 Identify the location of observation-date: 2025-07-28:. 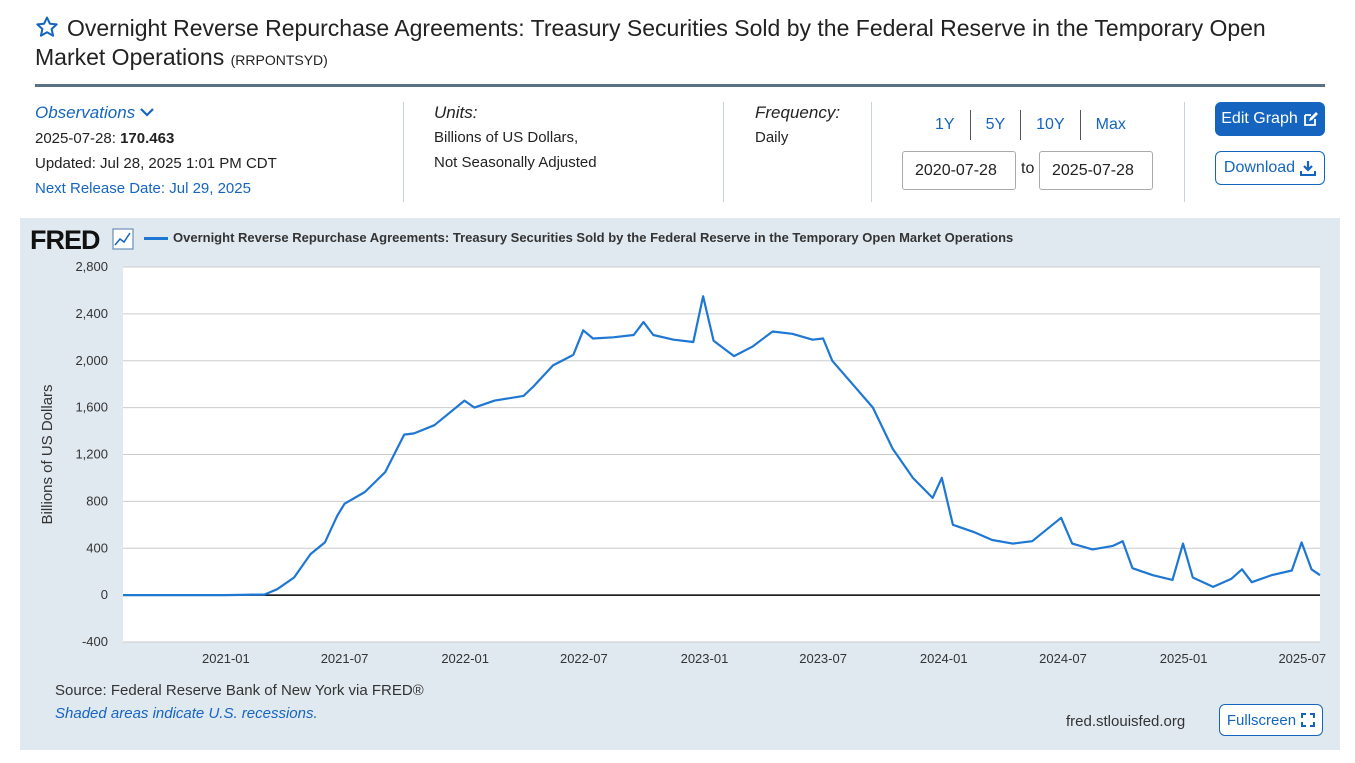
(75, 138).